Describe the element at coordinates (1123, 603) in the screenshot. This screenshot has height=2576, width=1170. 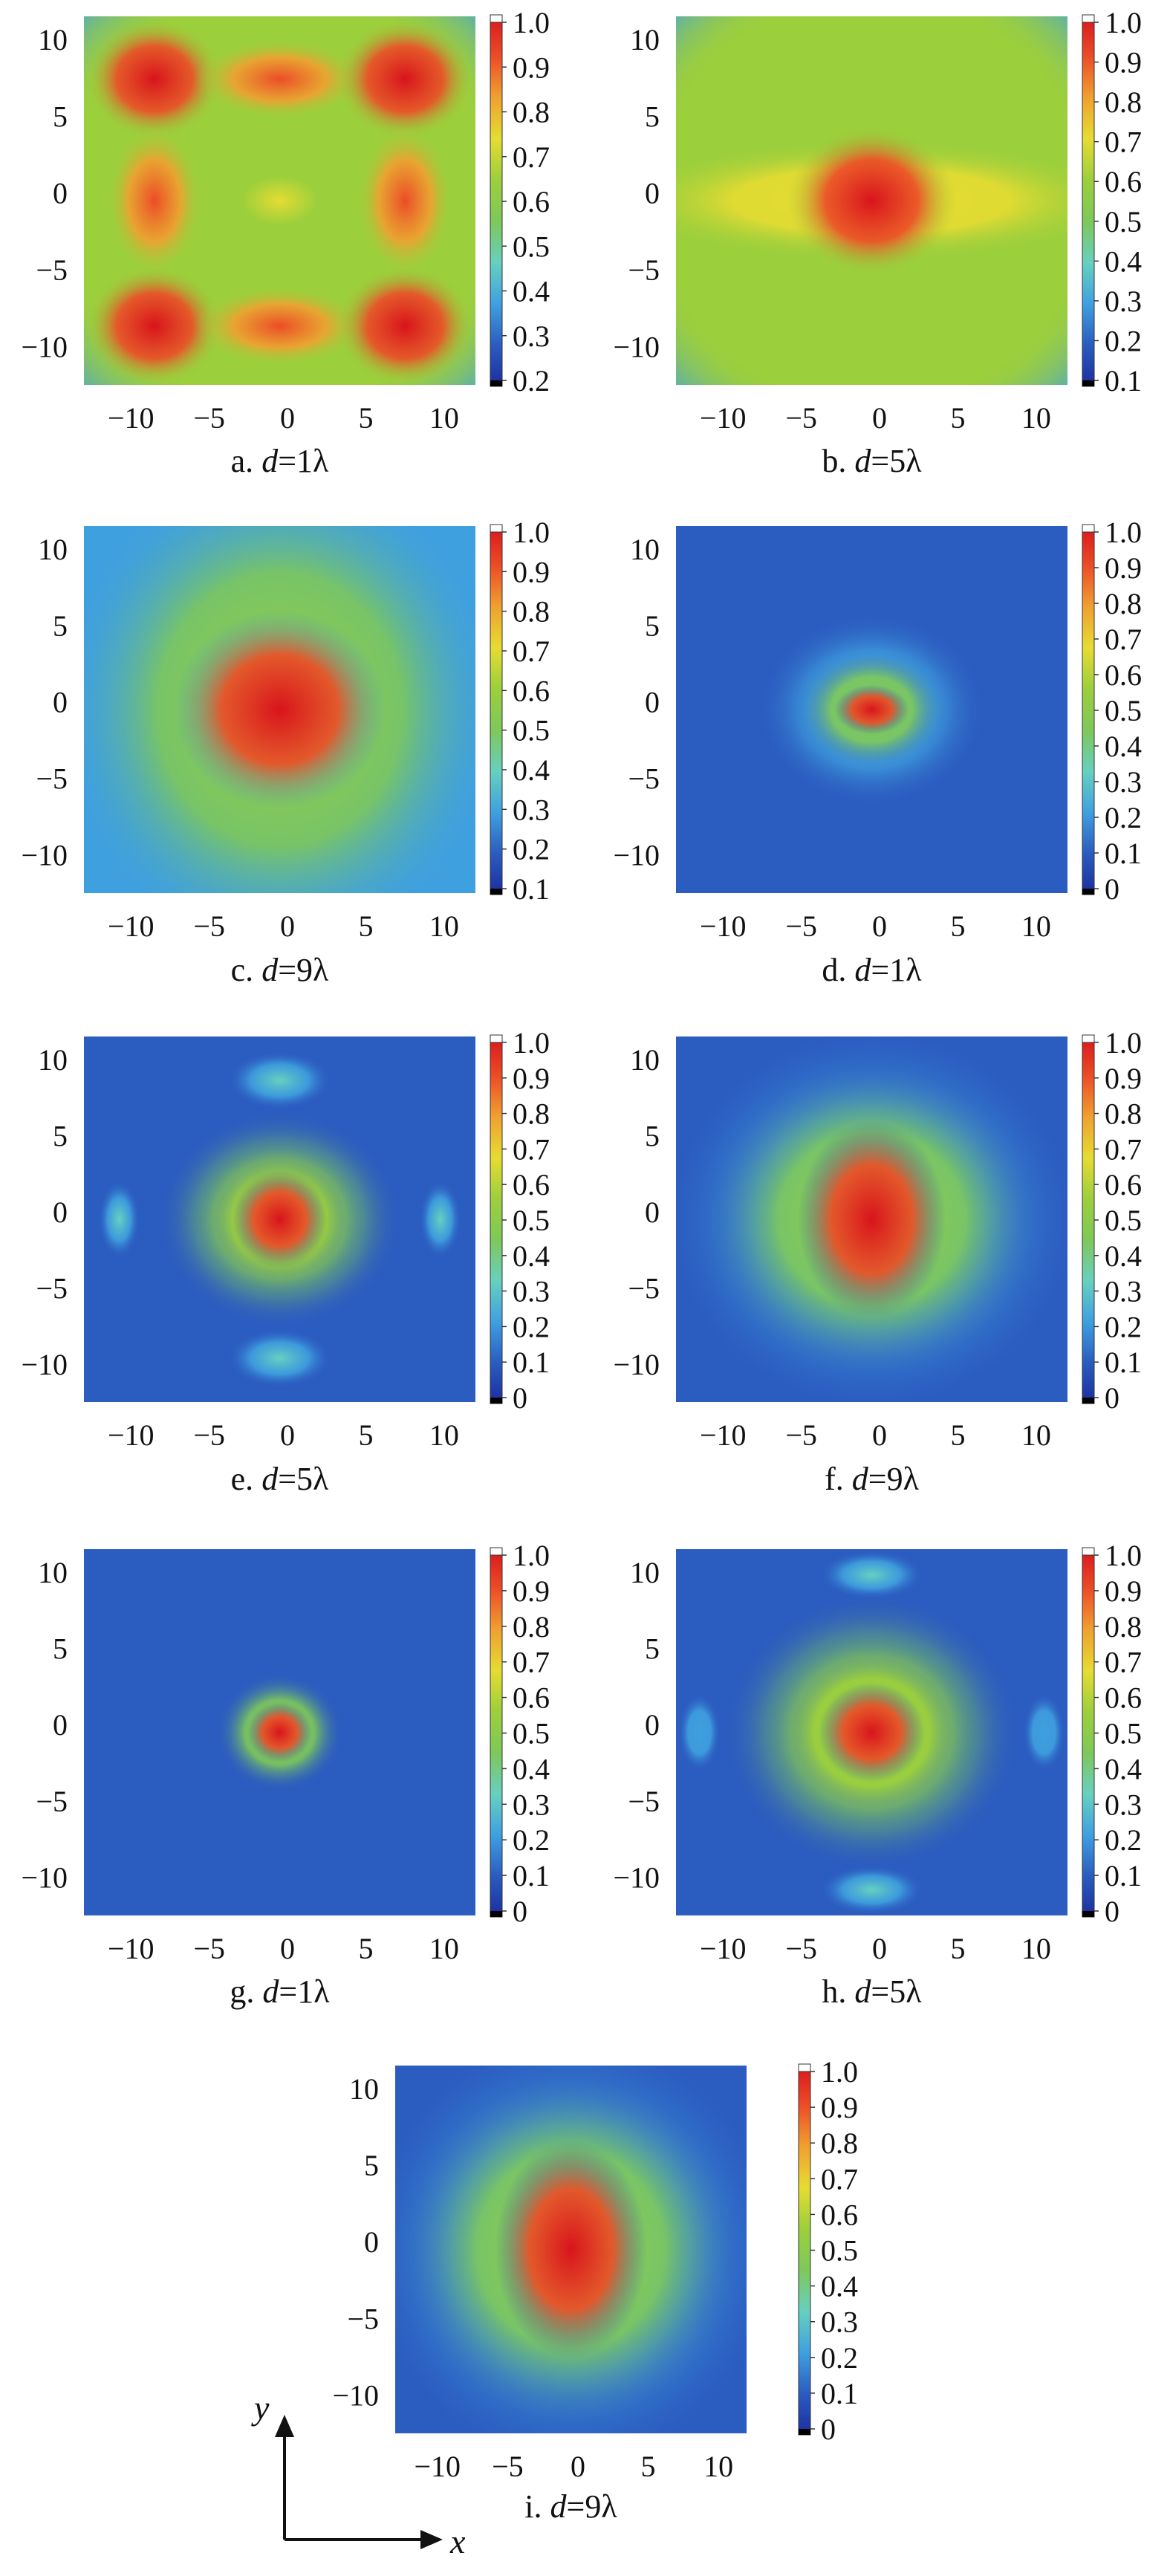
I see `colorbar-tick-label: 0.8` at that location.